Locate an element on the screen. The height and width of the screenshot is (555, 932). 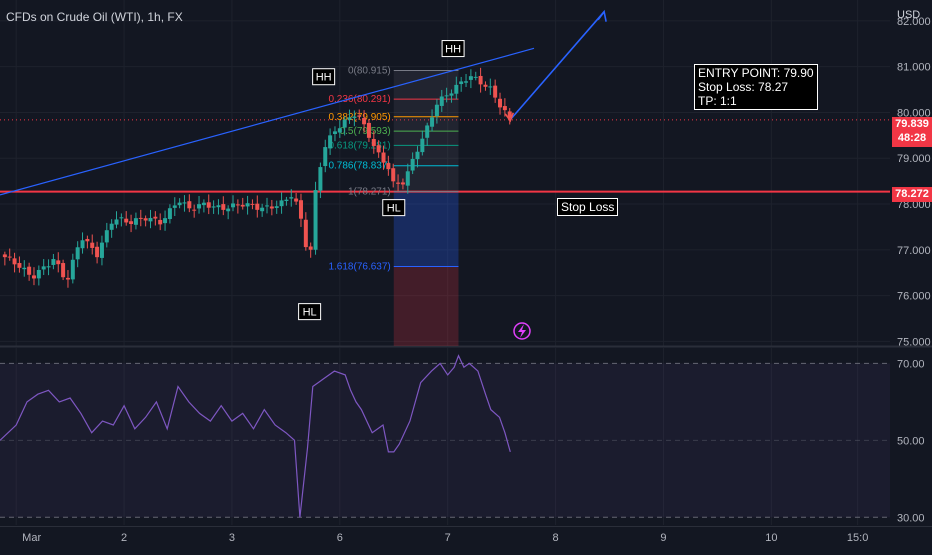
stop-loss-price-value: 78.272 is located at coordinates (912, 194).